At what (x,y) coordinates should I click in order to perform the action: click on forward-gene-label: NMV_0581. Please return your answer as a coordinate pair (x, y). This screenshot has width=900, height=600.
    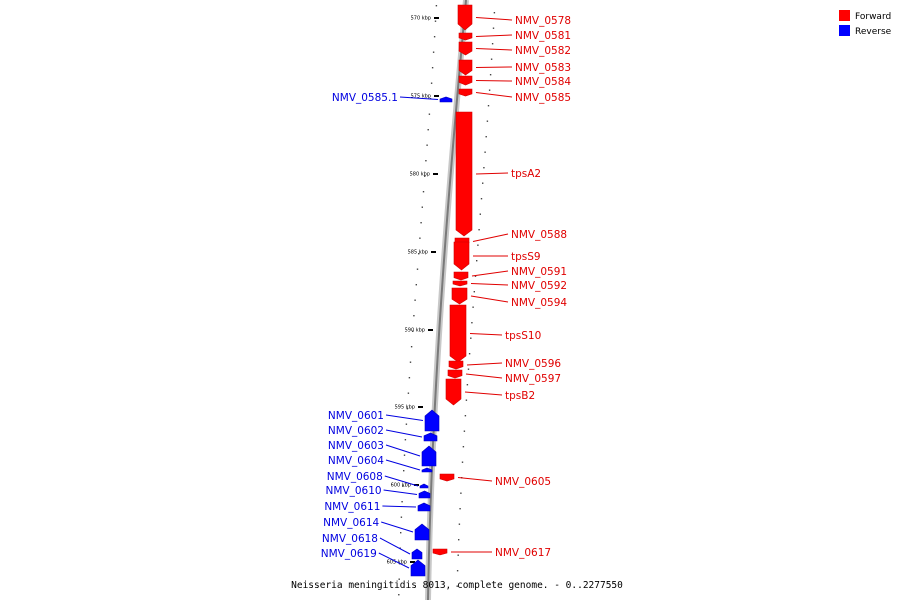
    Looking at the image, I should click on (543, 36).